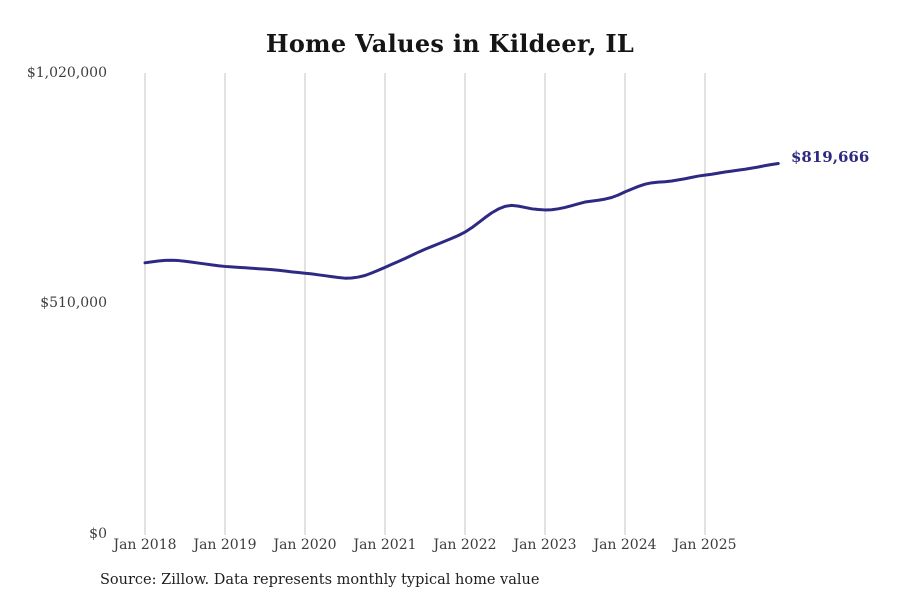 The width and height of the screenshot is (900, 600). I want to click on y-axis-label-middle: $510,000, so click(73, 303).